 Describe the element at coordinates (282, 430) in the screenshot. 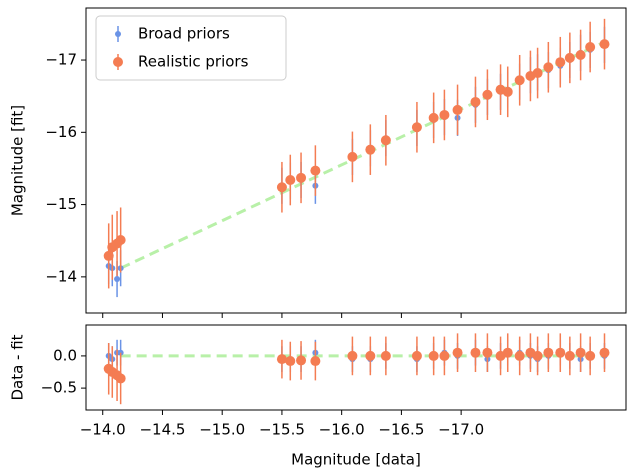

I see `x-tick-label: −15.5` at that location.